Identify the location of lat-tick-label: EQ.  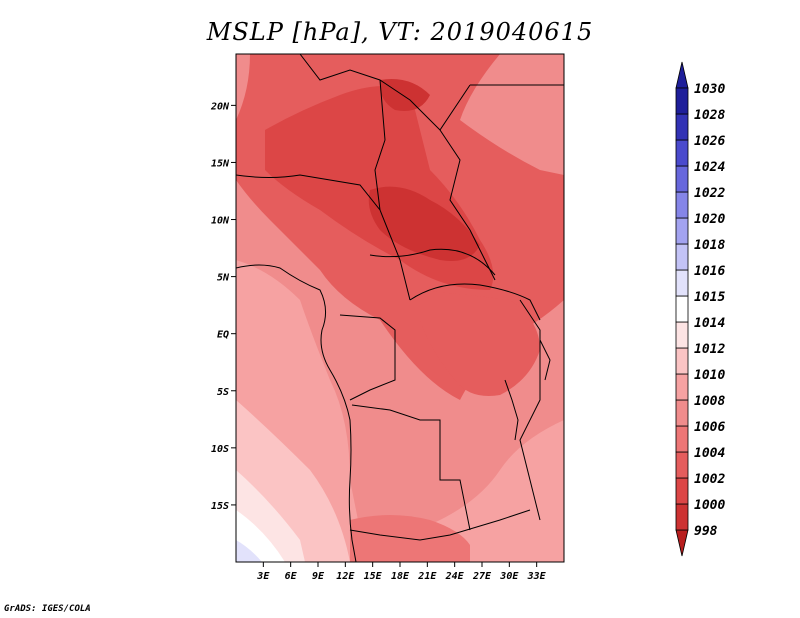
(223, 335).